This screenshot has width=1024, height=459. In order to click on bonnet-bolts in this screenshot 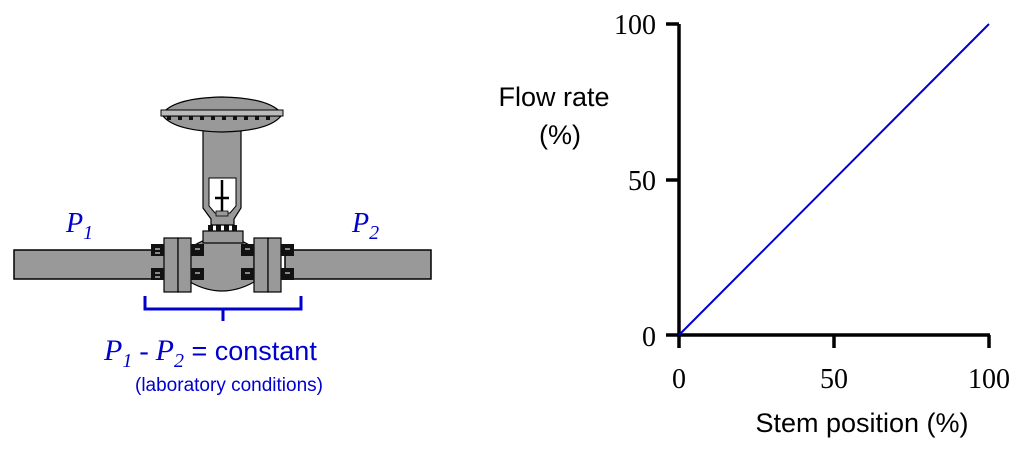, I will do `click(222, 228)`.